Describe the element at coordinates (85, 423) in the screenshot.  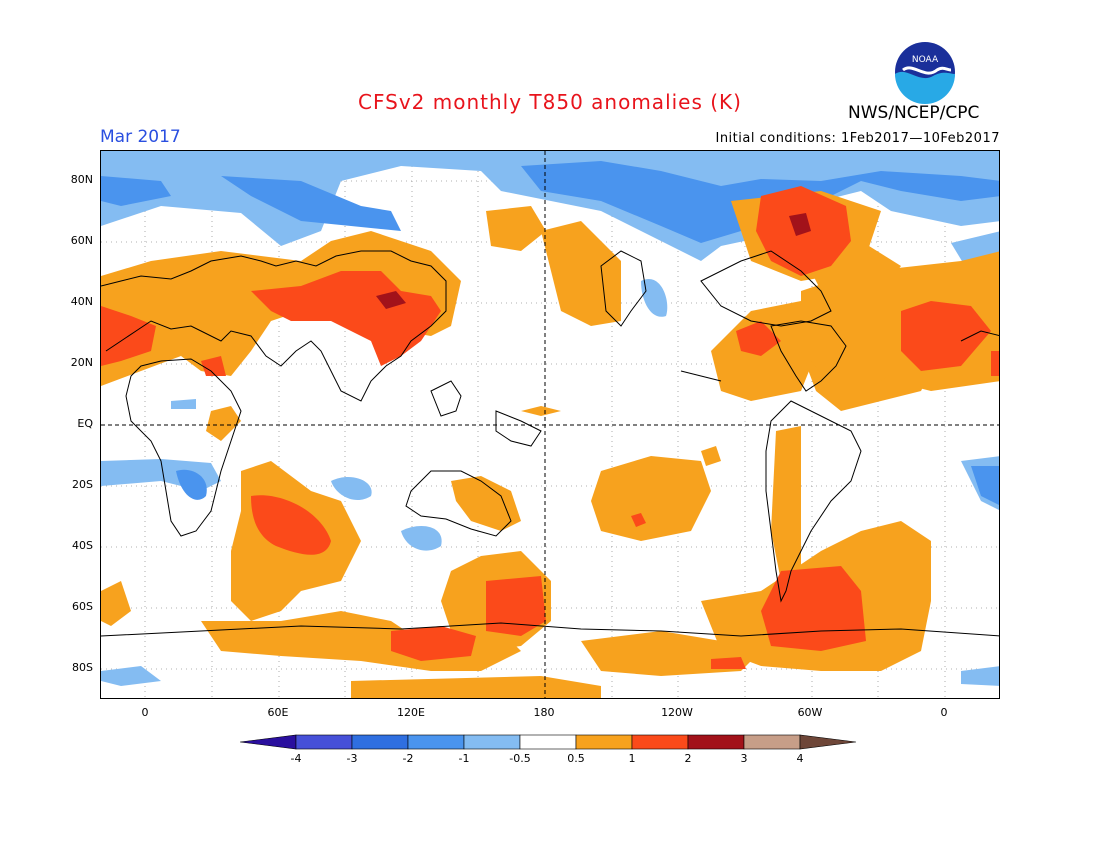
I see `lat-label: EQ` at that location.